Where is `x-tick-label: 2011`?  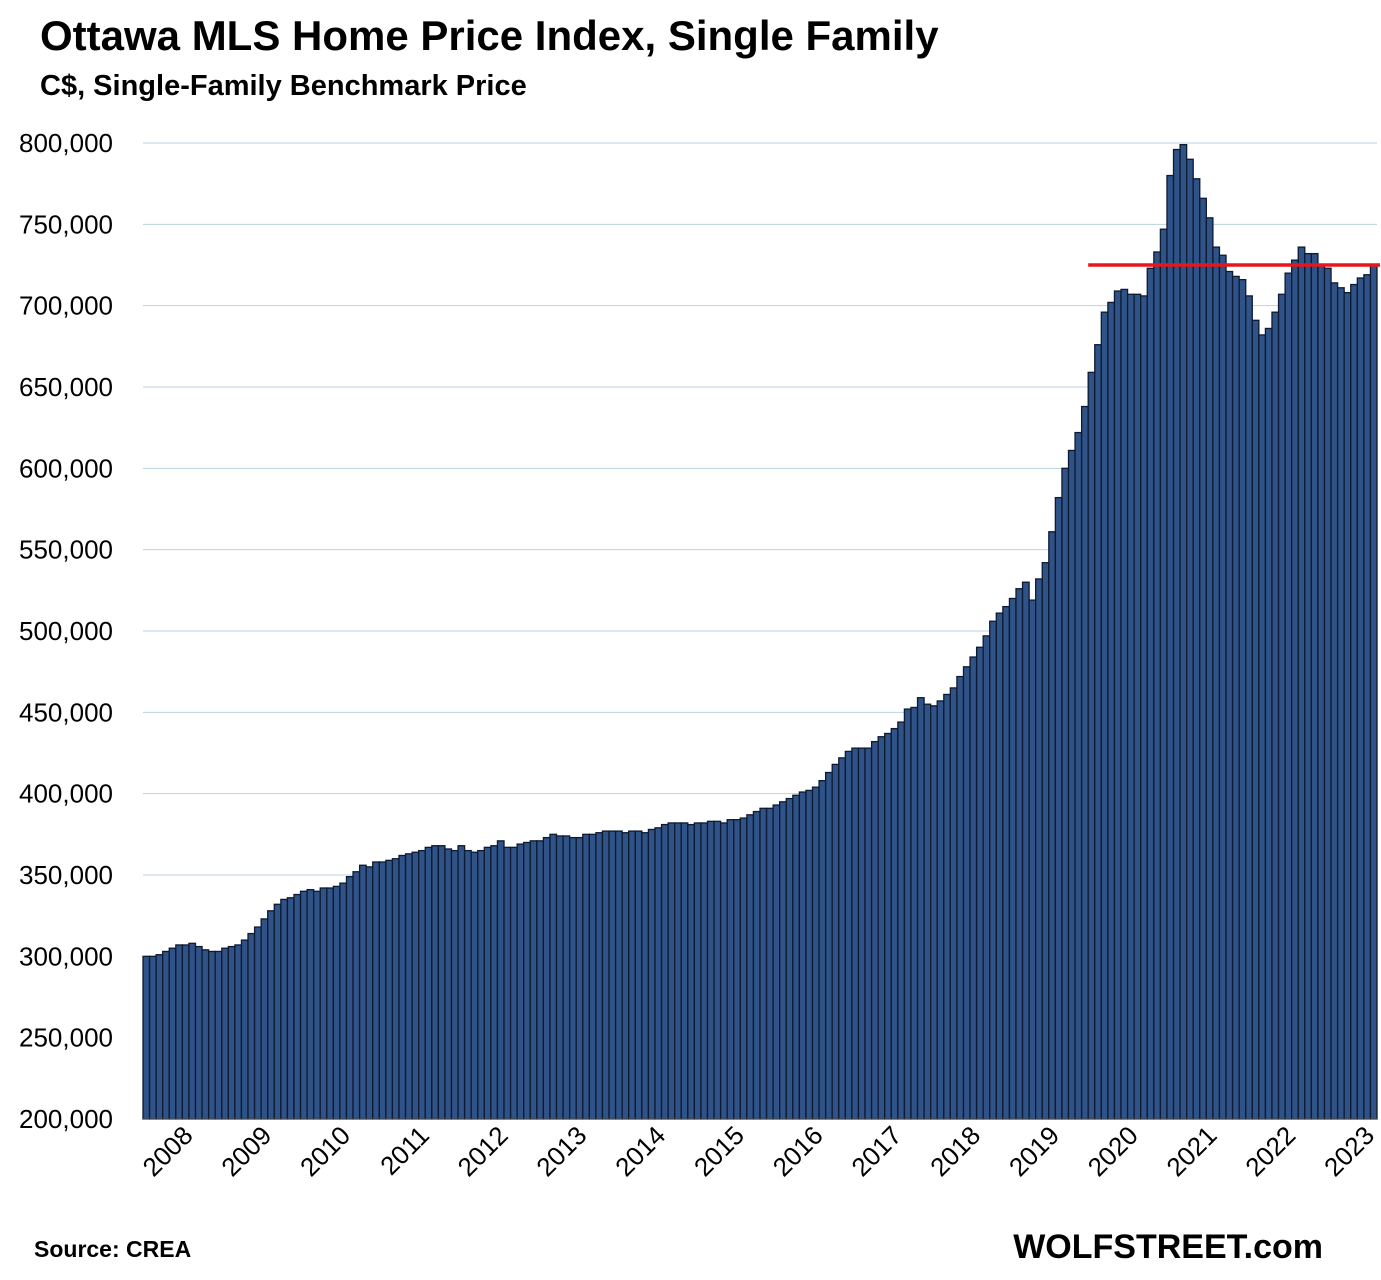 x-tick-label: 2011 is located at coordinates (404, 1150).